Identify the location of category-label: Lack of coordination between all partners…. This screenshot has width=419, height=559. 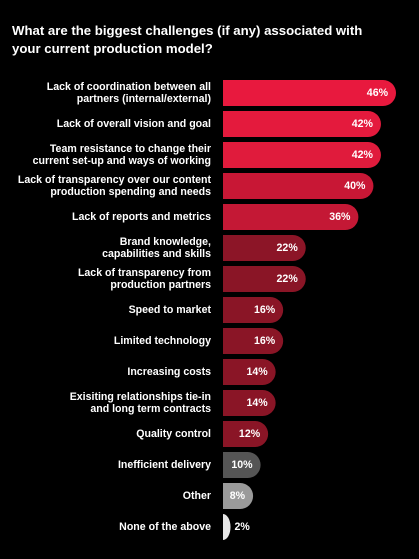
(129, 93).